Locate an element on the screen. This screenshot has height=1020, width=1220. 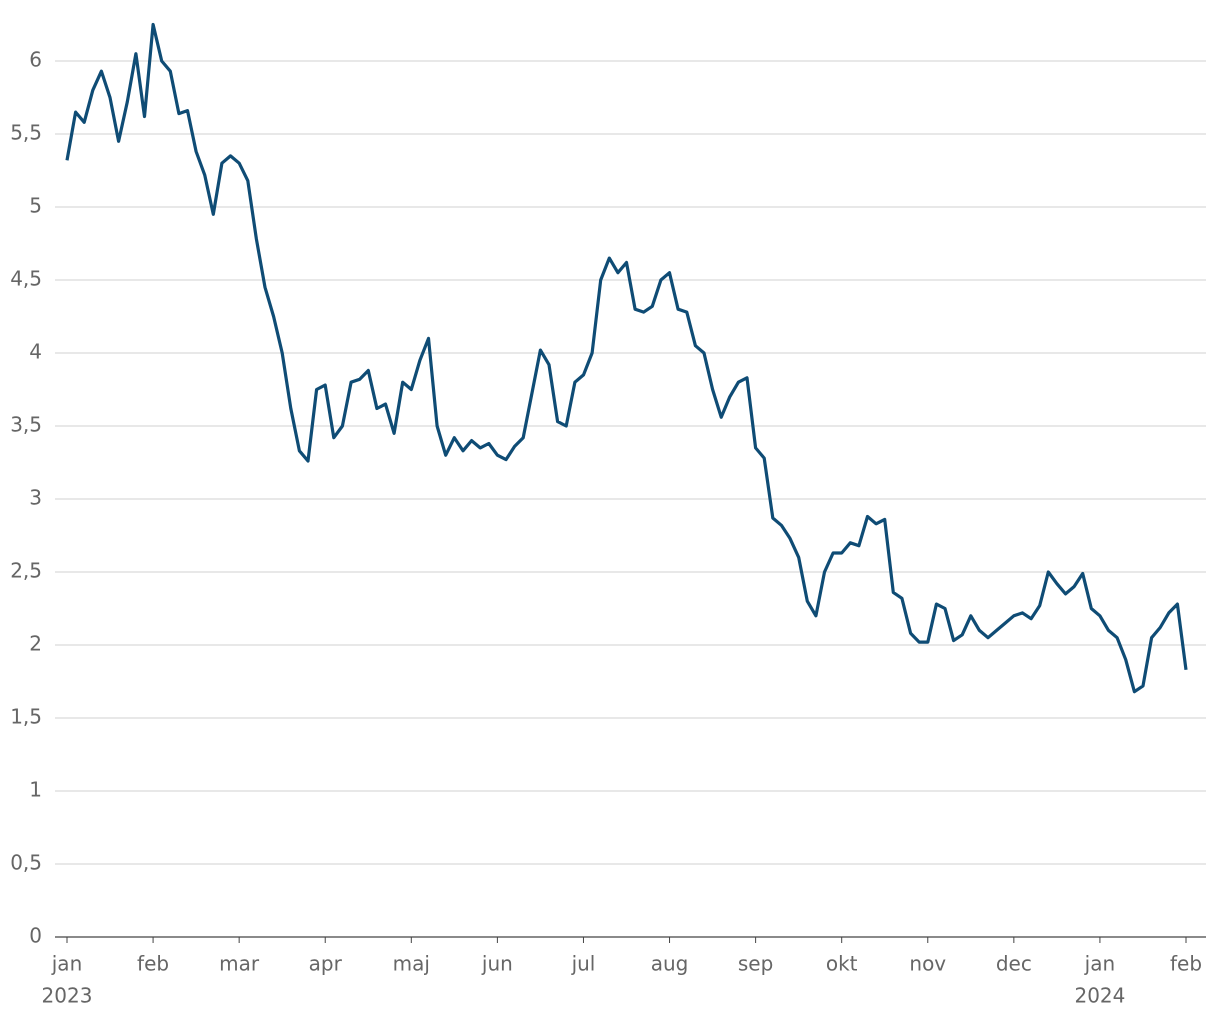
y-tick-label: 3,5 is located at coordinates (26, 425).